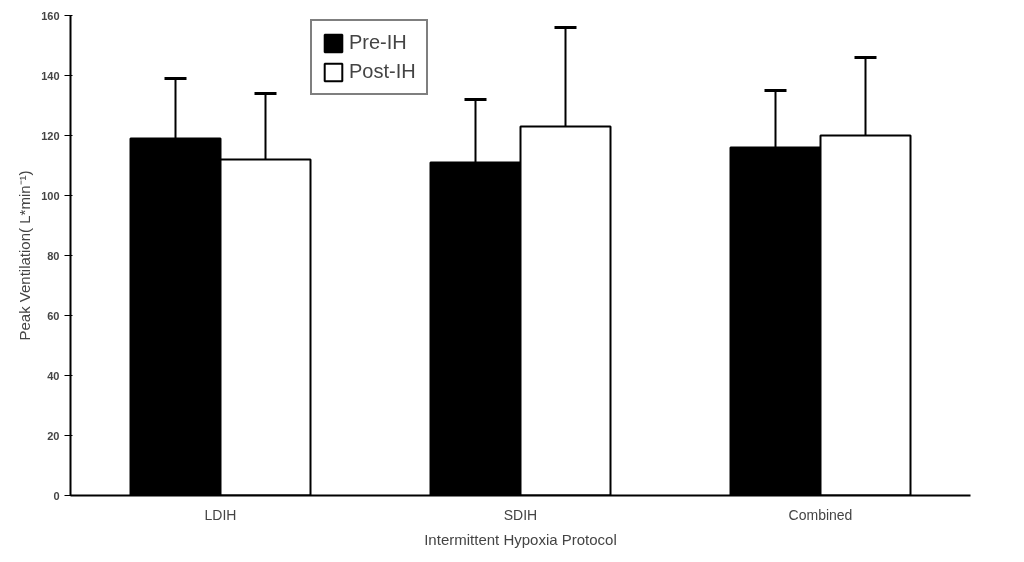  Describe the element at coordinates (50, 195) in the screenshot. I see `y-tick-label: 100` at that location.